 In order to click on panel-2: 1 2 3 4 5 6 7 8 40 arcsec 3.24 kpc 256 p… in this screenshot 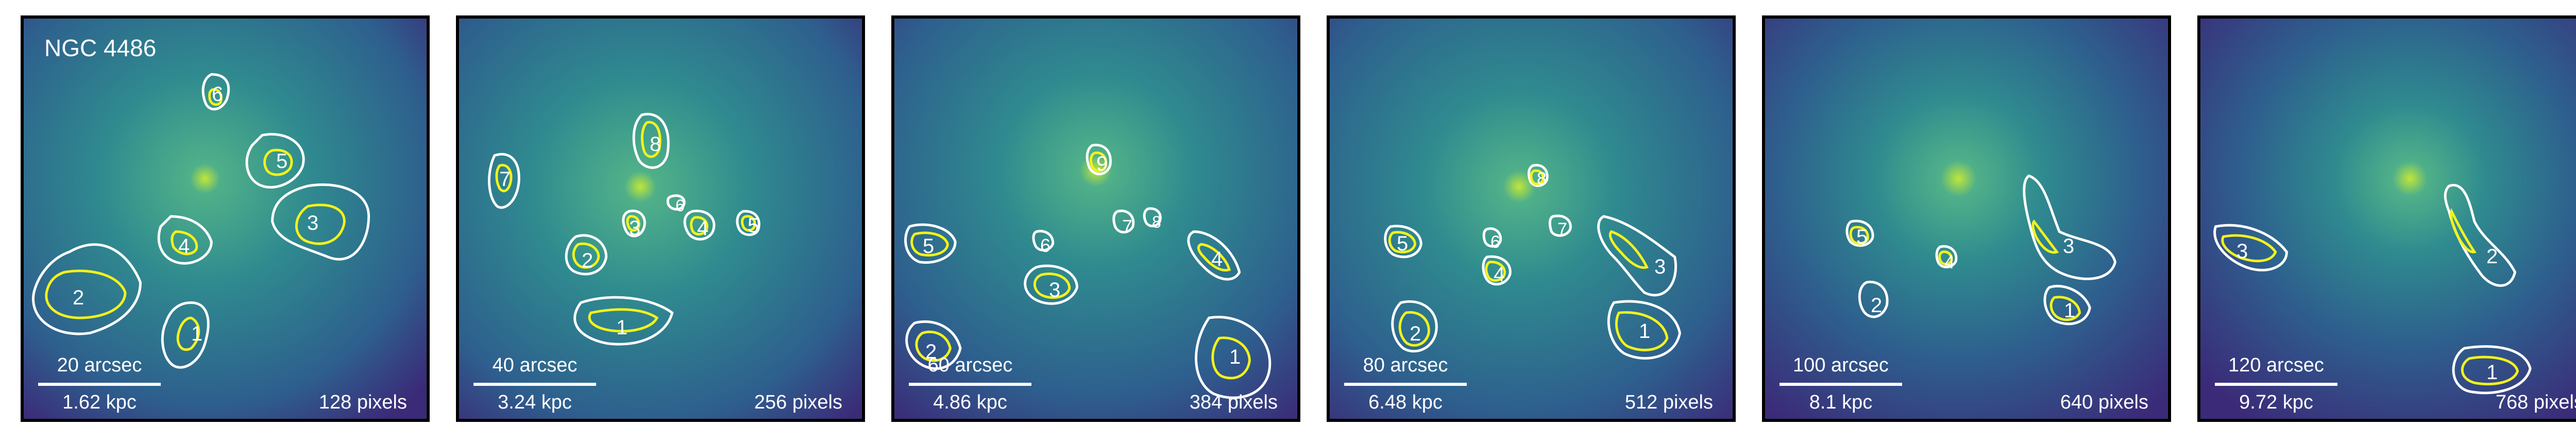, I will do `click(660, 218)`.